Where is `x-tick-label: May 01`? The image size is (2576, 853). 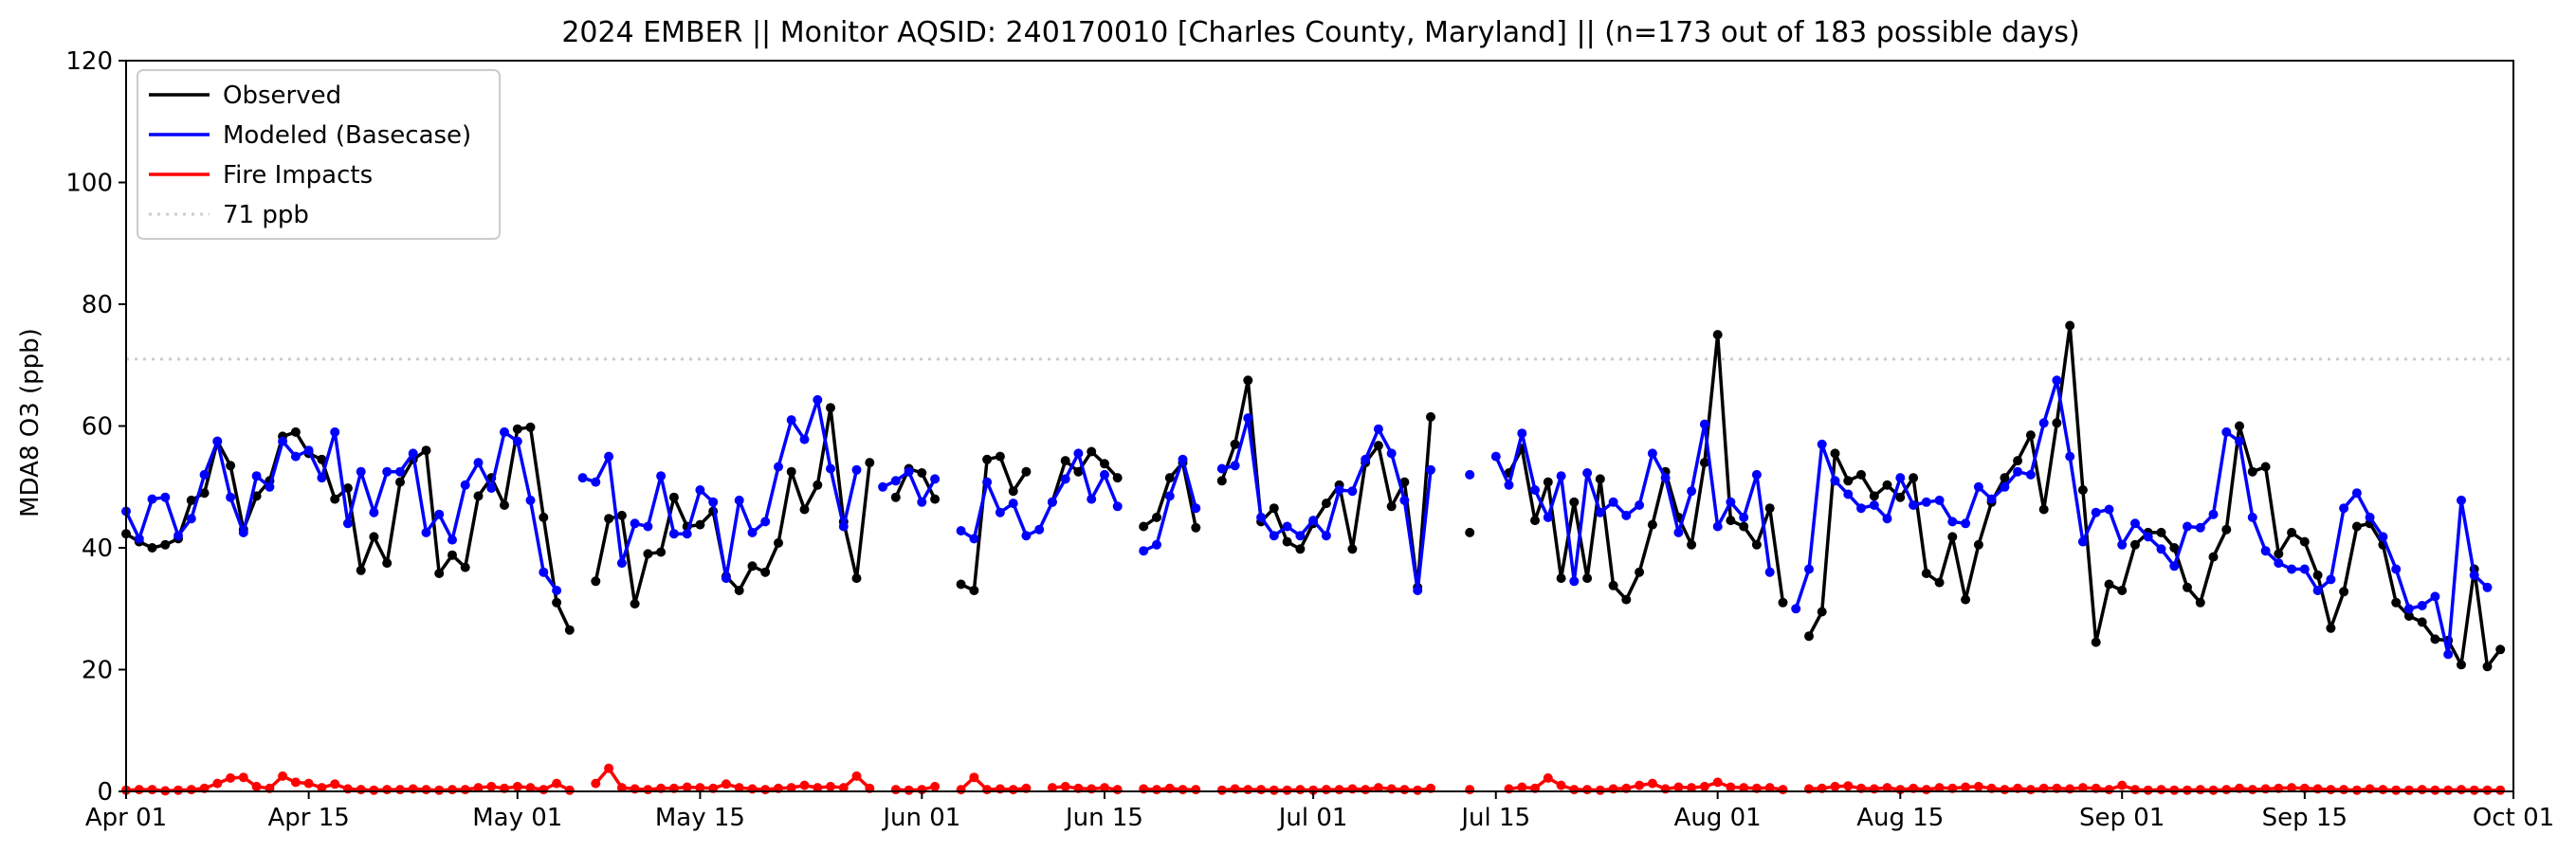 x-tick-label: May 01 is located at coordinates (517, 818).